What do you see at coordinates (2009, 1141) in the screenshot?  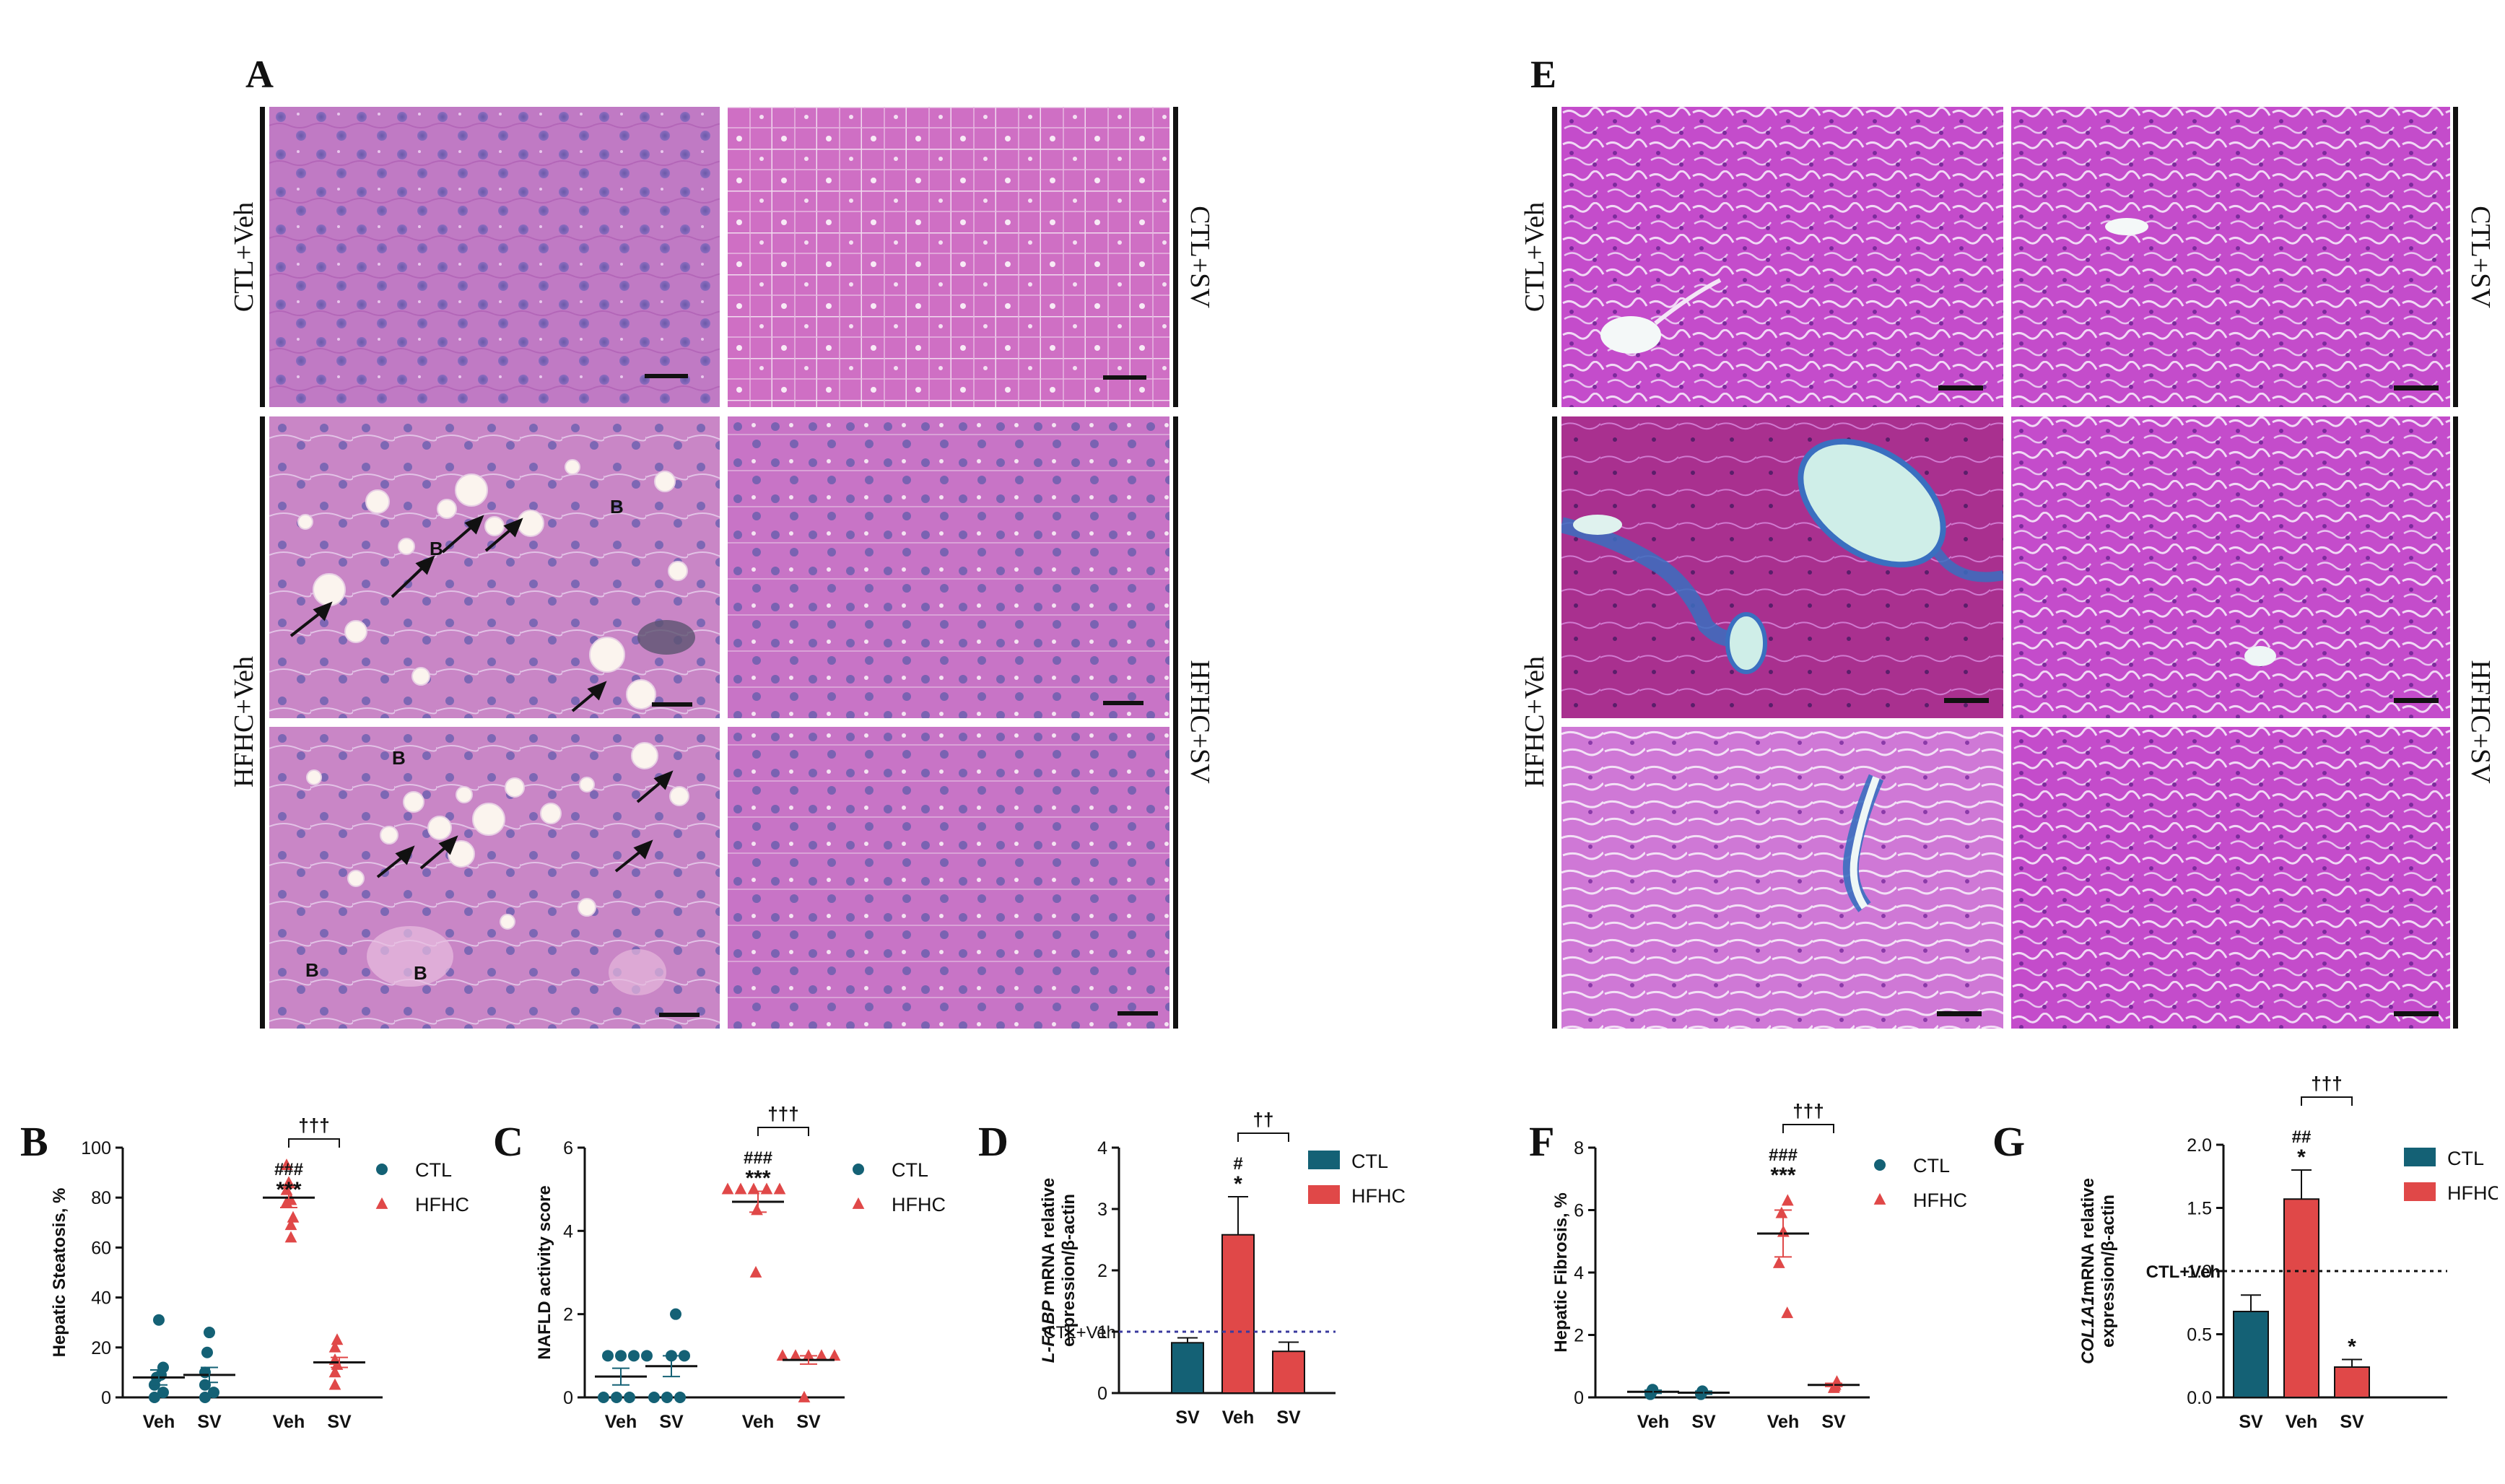 I see `panel-letter-g: G` at bounding box center [2009, 1141].